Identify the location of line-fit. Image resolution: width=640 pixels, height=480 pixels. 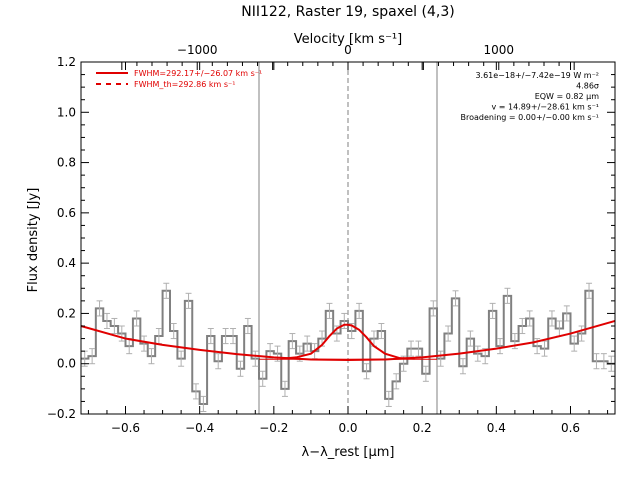
(348, 341).